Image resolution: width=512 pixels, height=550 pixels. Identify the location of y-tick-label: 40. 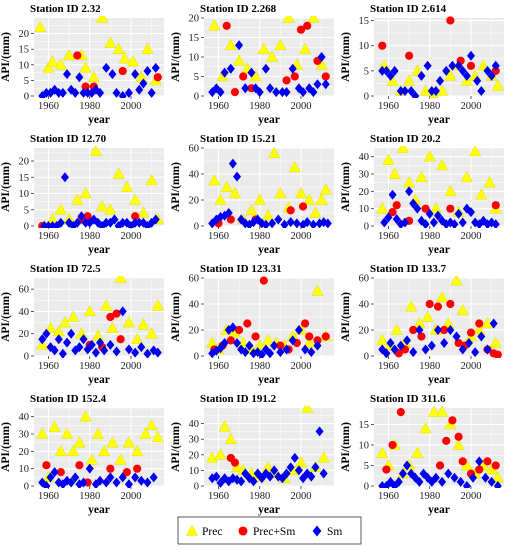
(194, 424).